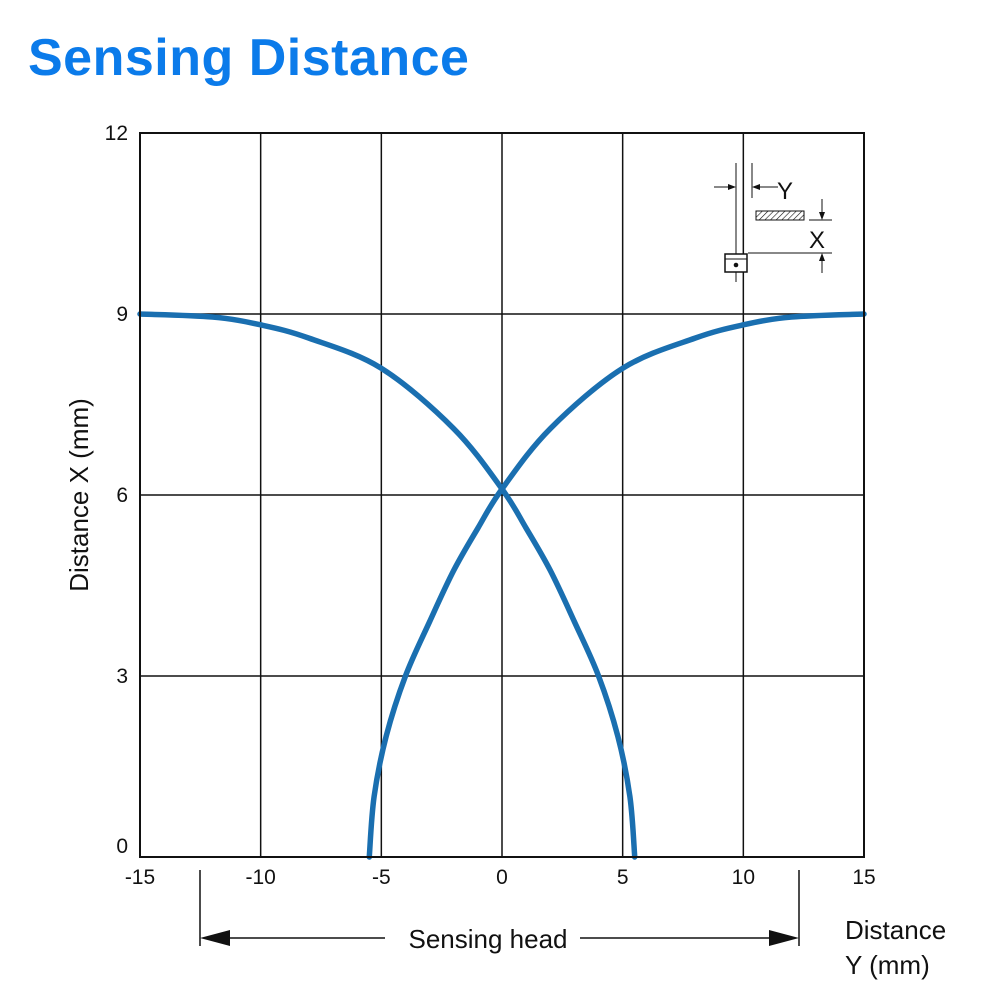  I want to click on x-tick-label: 10, so click(743, 877).